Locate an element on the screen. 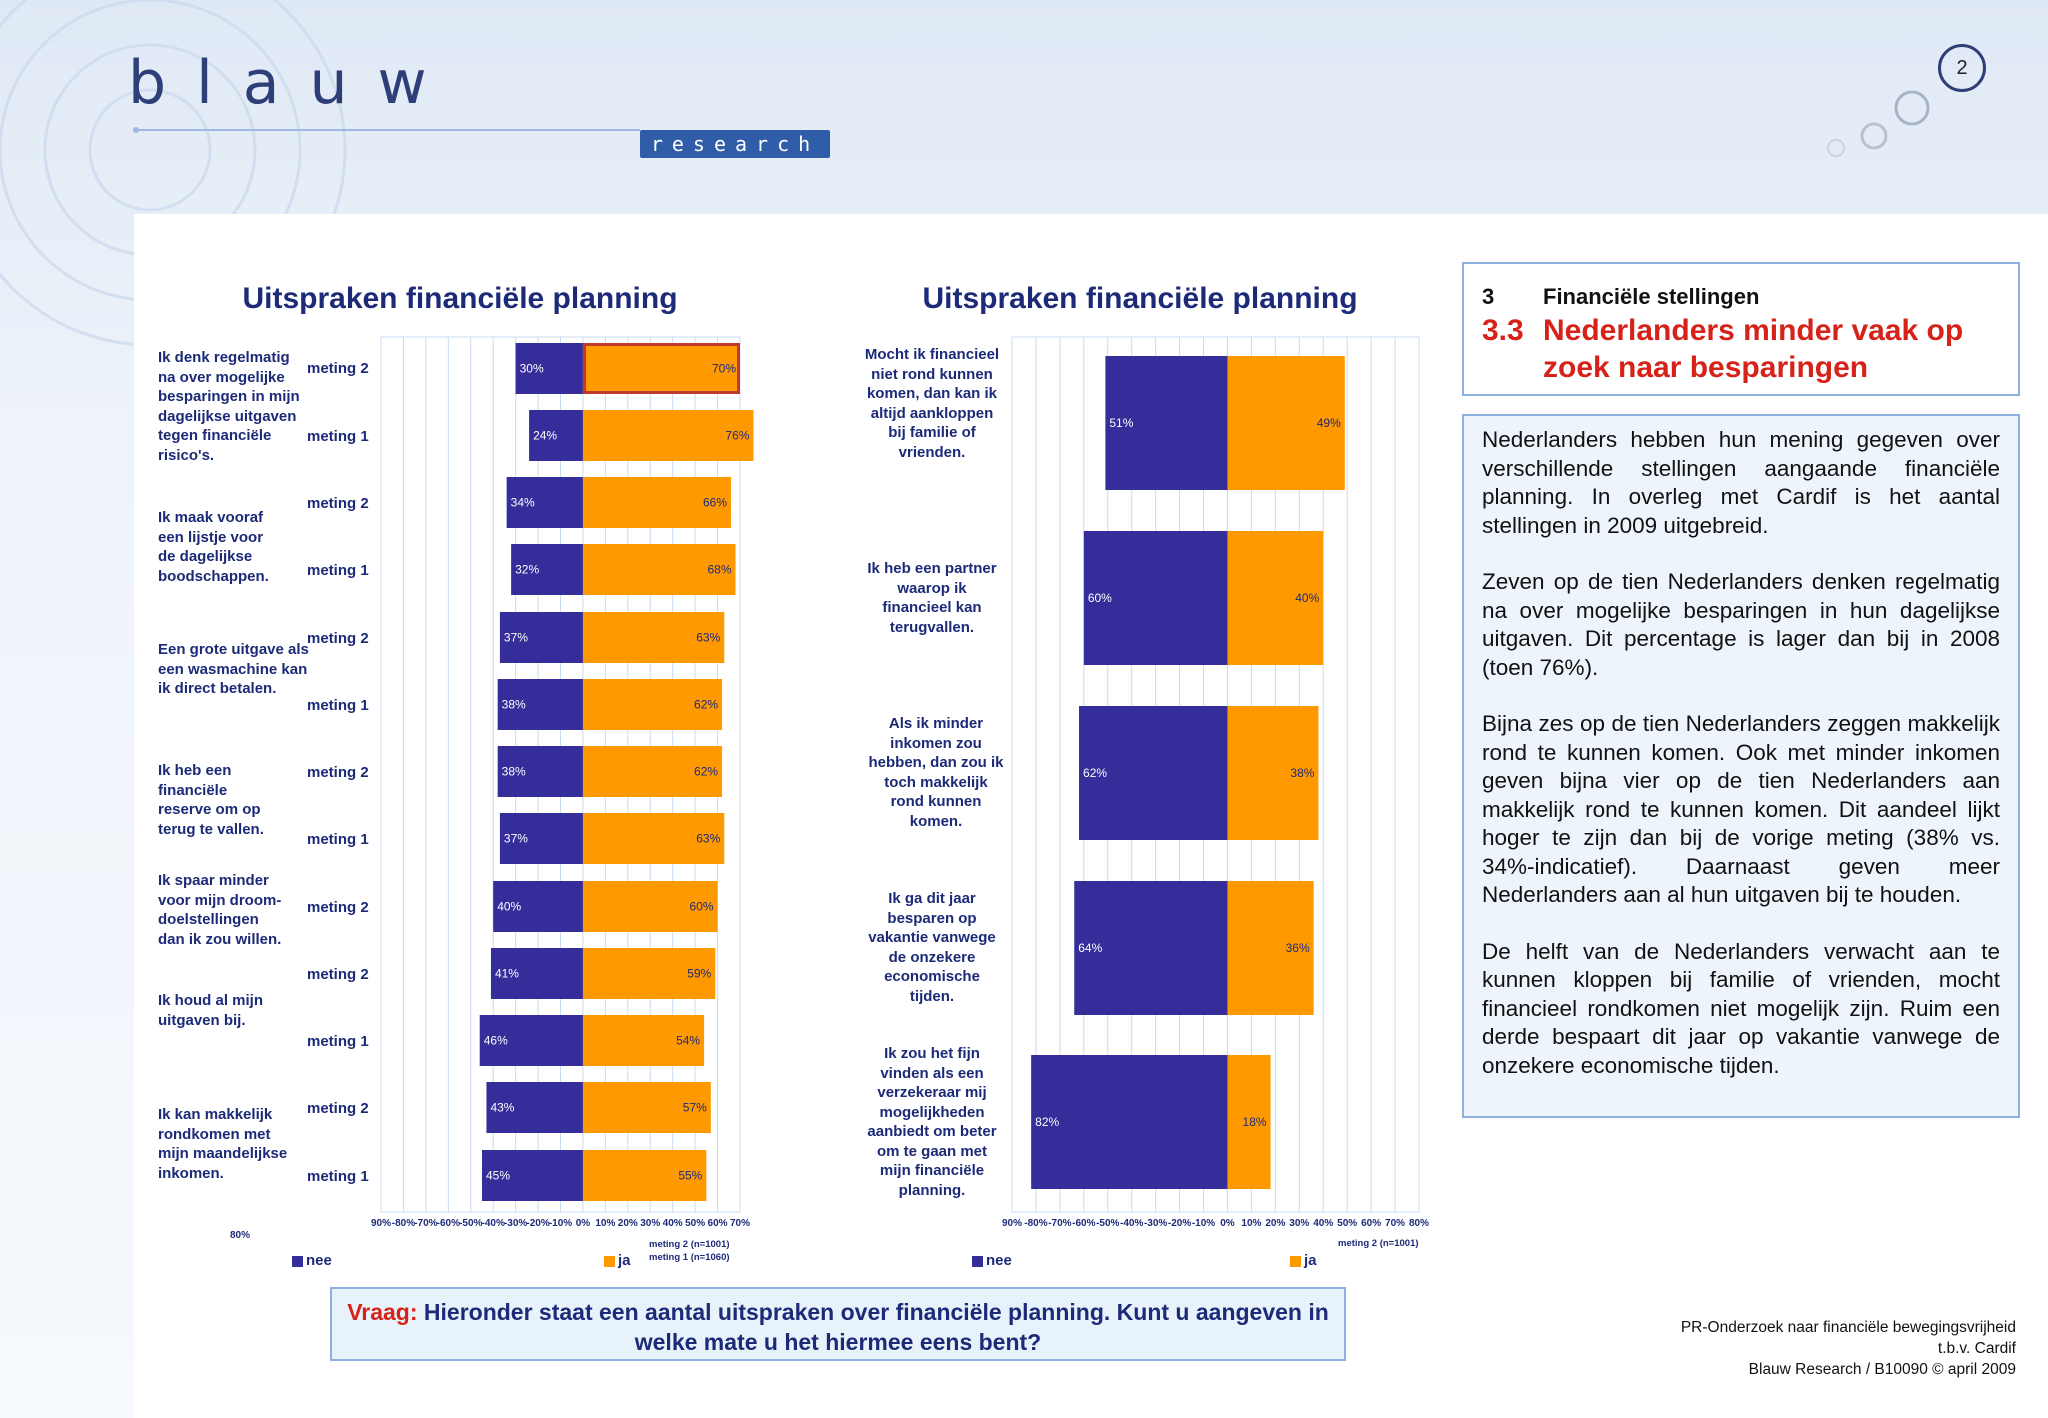 The height and width of the screenshot is (1418, 2048). tick-label: 0% is located at coordinates (583, 1223).